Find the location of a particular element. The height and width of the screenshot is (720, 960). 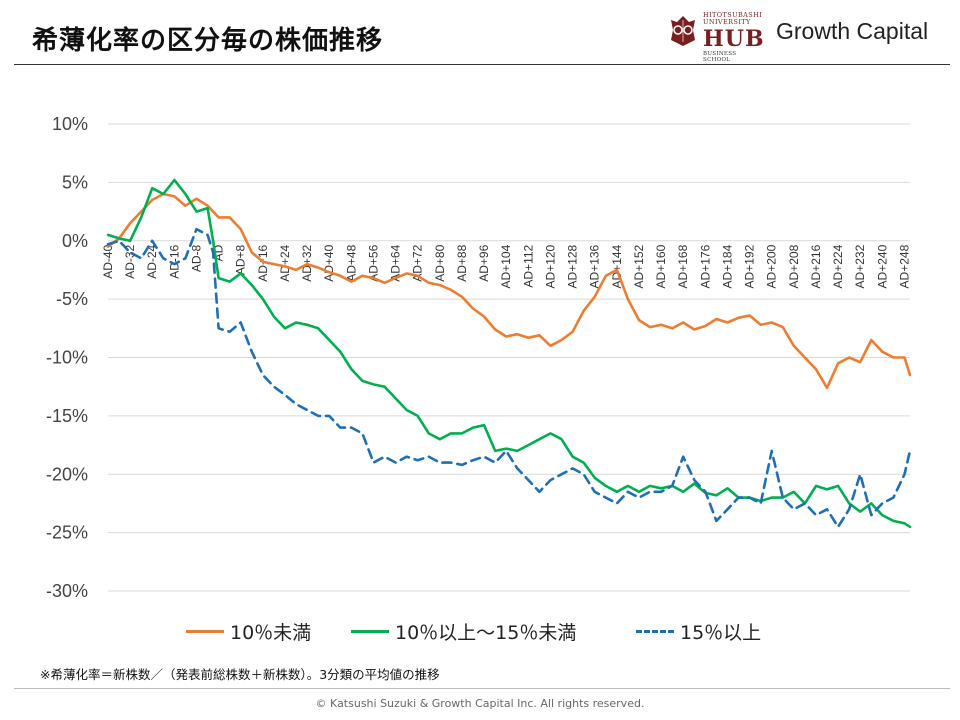

y-tick-label: -10% is located at coordinates (67, 358).